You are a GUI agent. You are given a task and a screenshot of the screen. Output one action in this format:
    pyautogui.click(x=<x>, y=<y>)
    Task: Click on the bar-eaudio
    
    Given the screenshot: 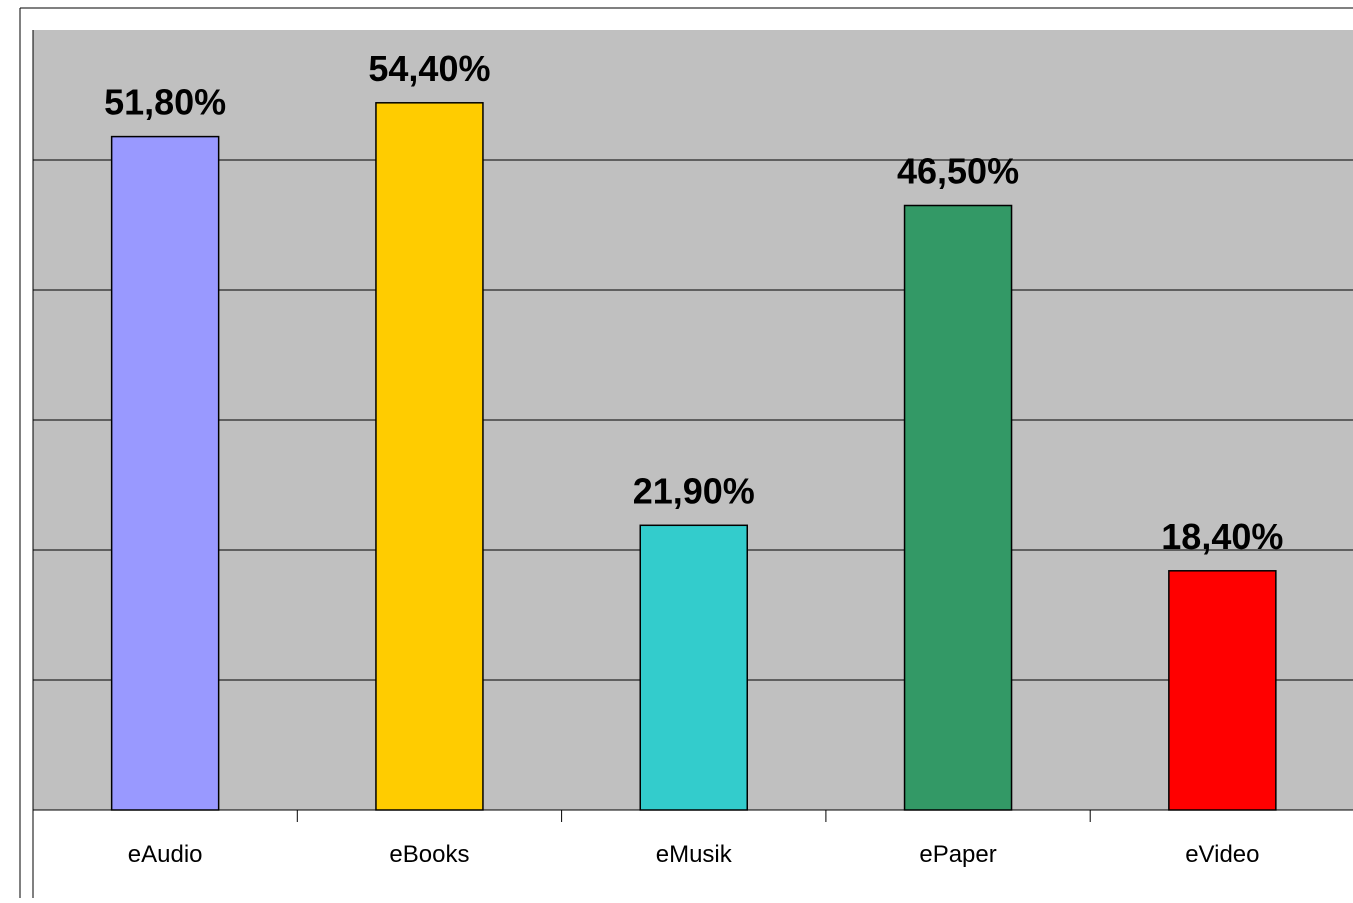 What is the action you would take?
    pyautogui.click(x=165, y=473)
    